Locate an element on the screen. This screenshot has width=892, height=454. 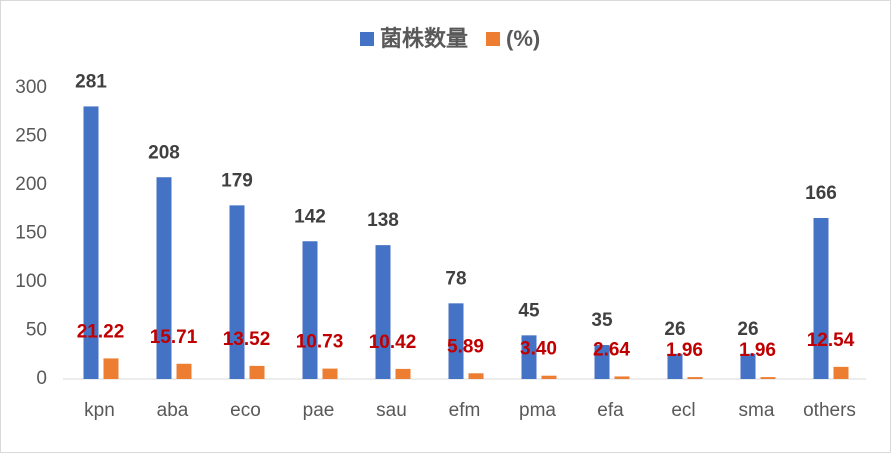
y-tick-label: 300 is located at coordinates (31, 87).